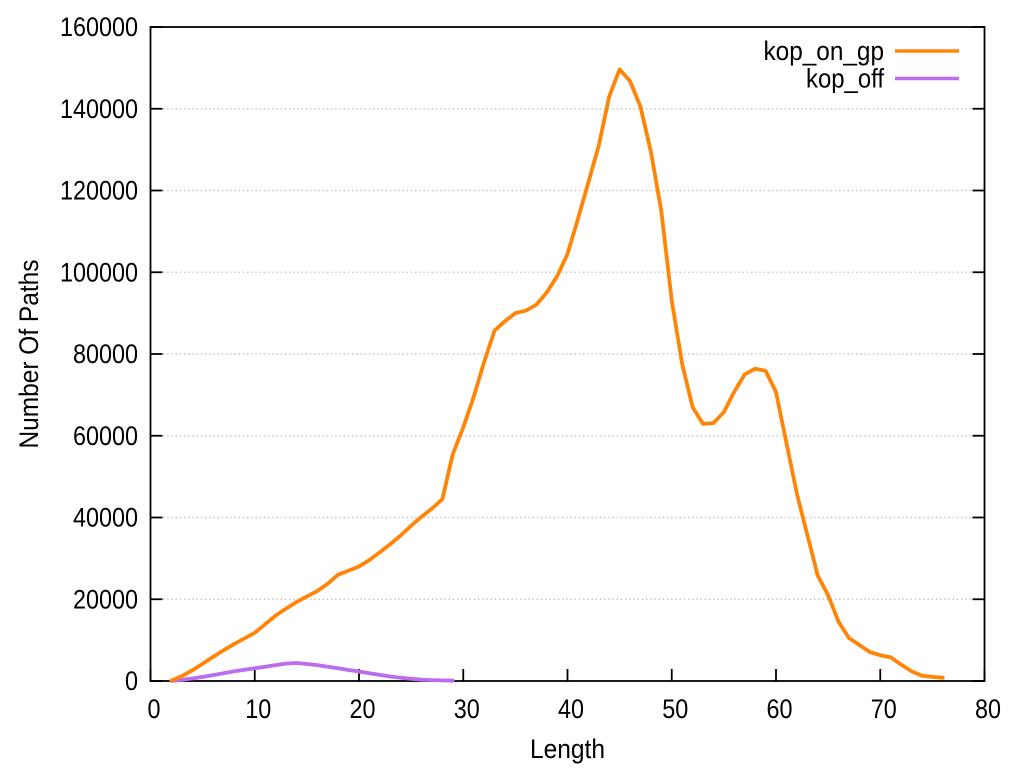  I want to click on svg-text: 20, so click(363, 709).